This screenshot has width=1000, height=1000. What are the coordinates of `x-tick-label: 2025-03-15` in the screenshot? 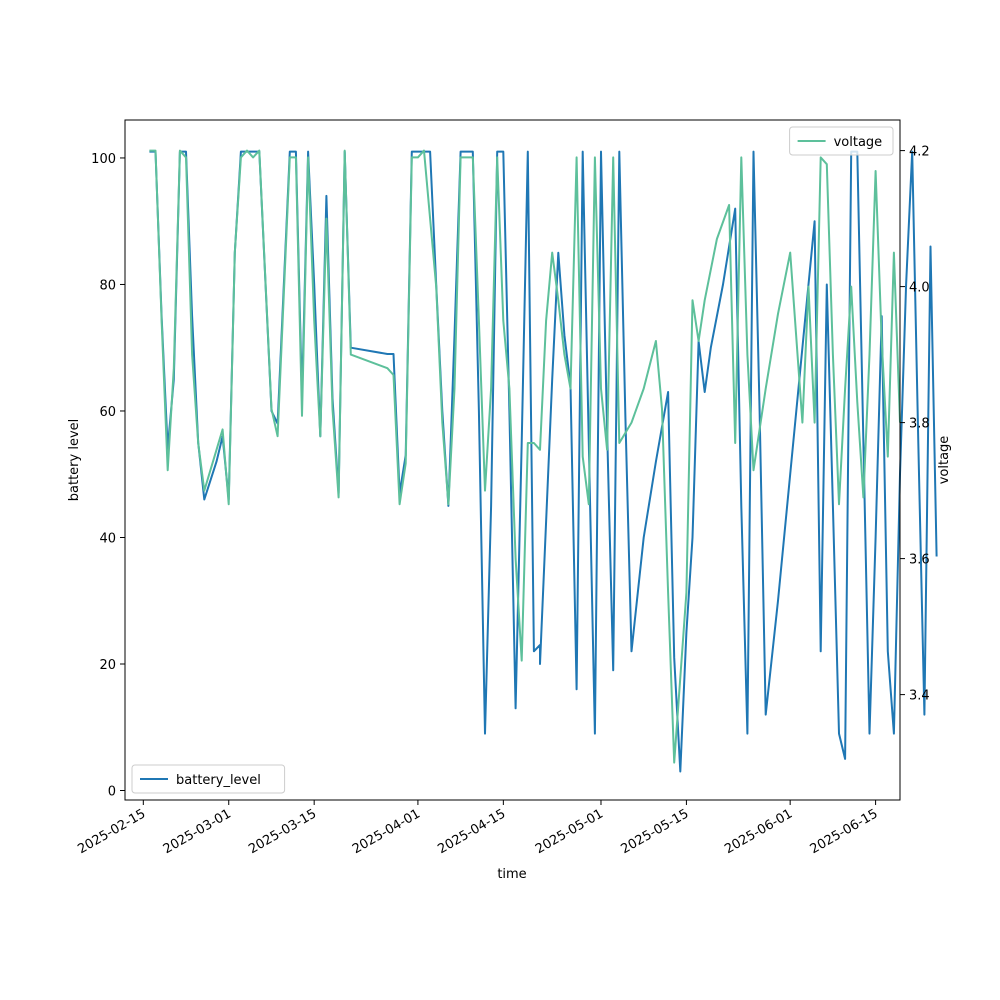 It's located at (282, 831).